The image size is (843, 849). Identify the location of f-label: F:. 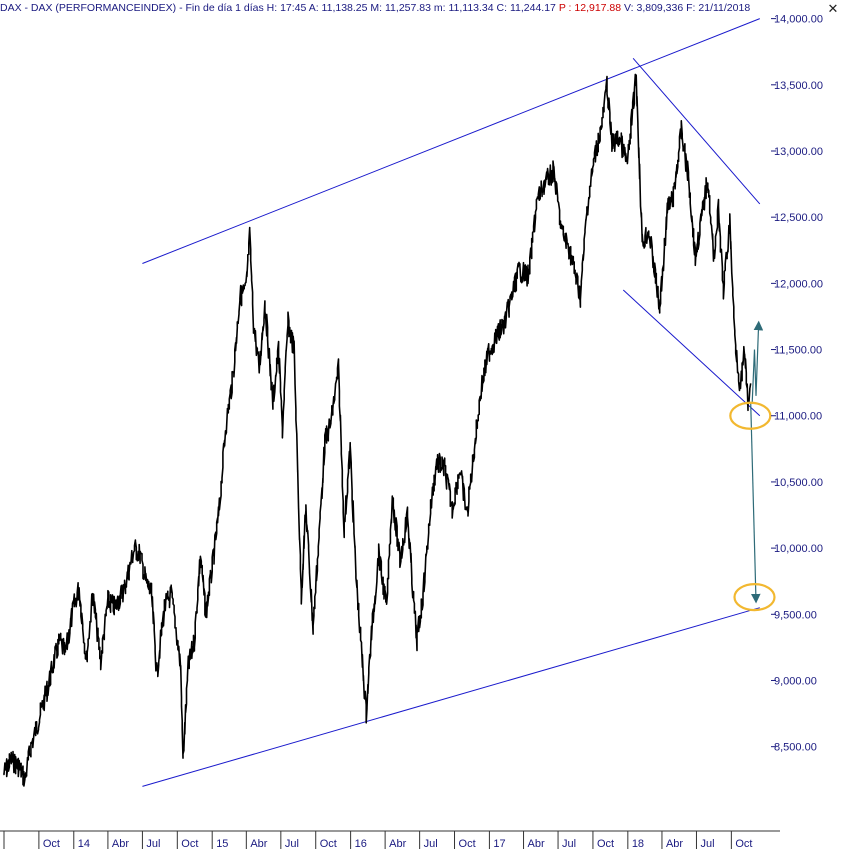
(691, 8).